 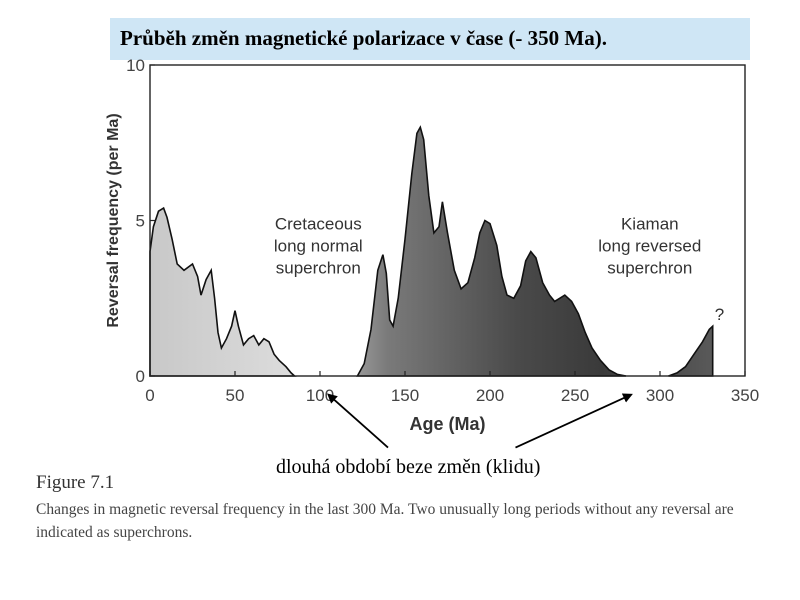 I want to click on x-tick-label: 200, so click(x=490, y=395).